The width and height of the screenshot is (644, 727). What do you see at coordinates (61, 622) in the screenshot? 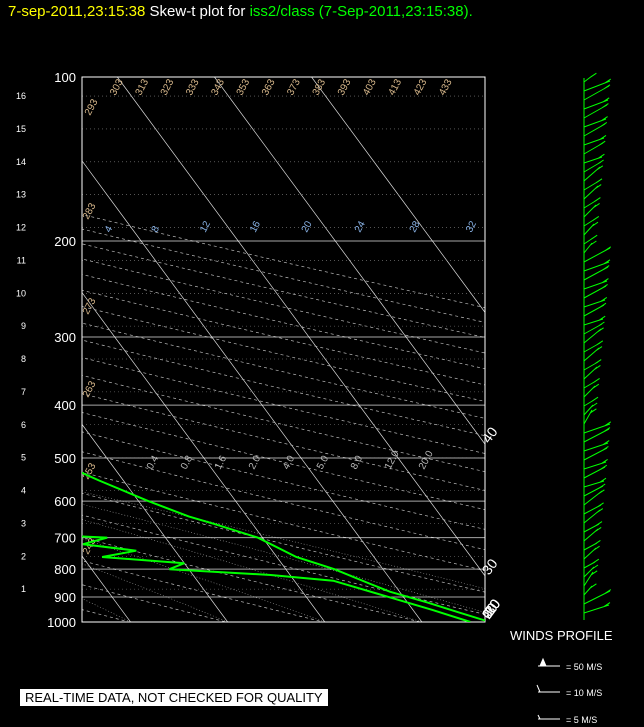
I see `pressure-tick-1000: 1000` at bounding box center [61, 622].